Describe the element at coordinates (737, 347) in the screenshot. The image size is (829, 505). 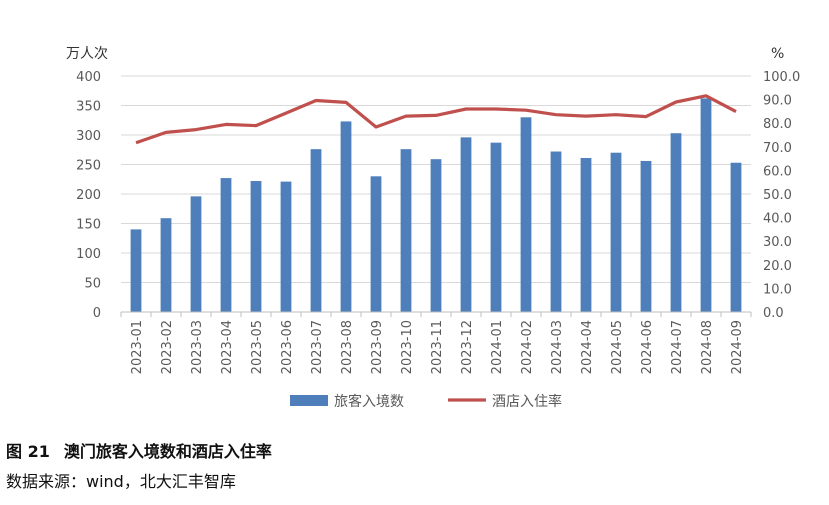
I see `x-tick-label: 2024-09` at that location.